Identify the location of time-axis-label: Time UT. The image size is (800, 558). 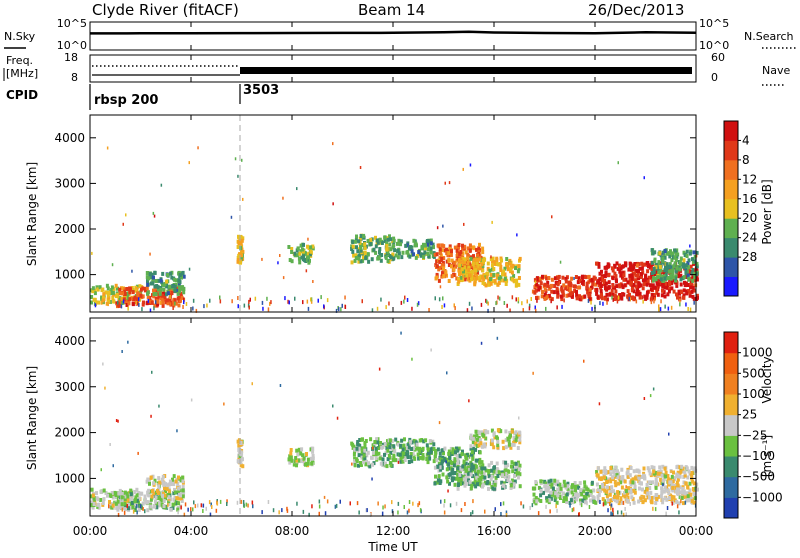
(392, 547).